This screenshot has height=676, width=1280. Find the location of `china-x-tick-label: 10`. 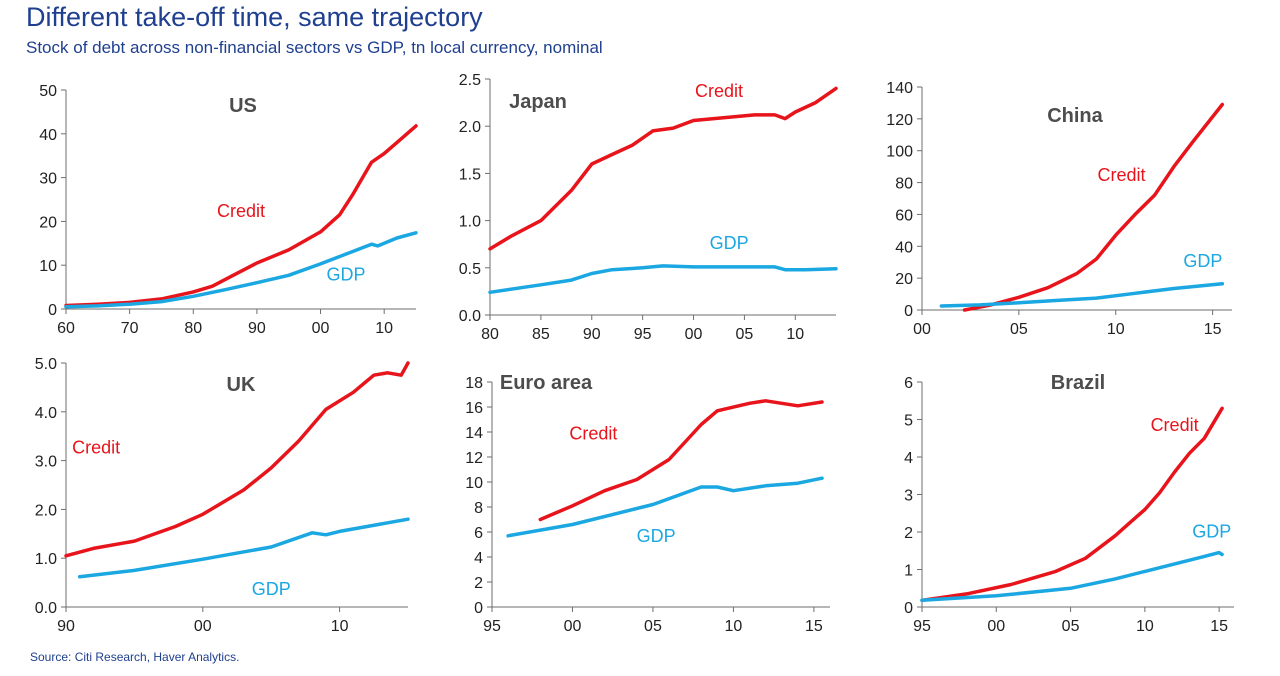

china-x-tick-label: 10 is located at coordinates (1116, 329).